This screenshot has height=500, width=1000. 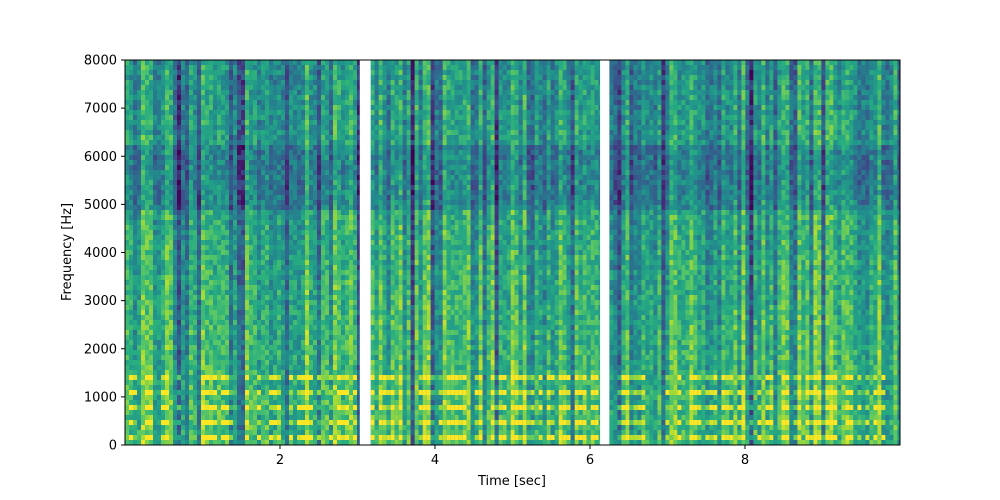 I want to click on x-tick-label: 8, so click(x=745, y=460).